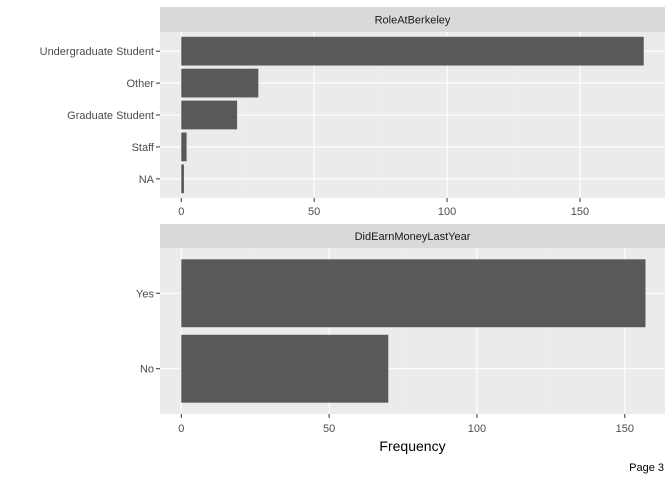 The height and width of the screenshot is (480, 672). What do you see at coordinates (413, 293) in the screenshot?
I see `bar-yes` at bounding box center [413, 293].